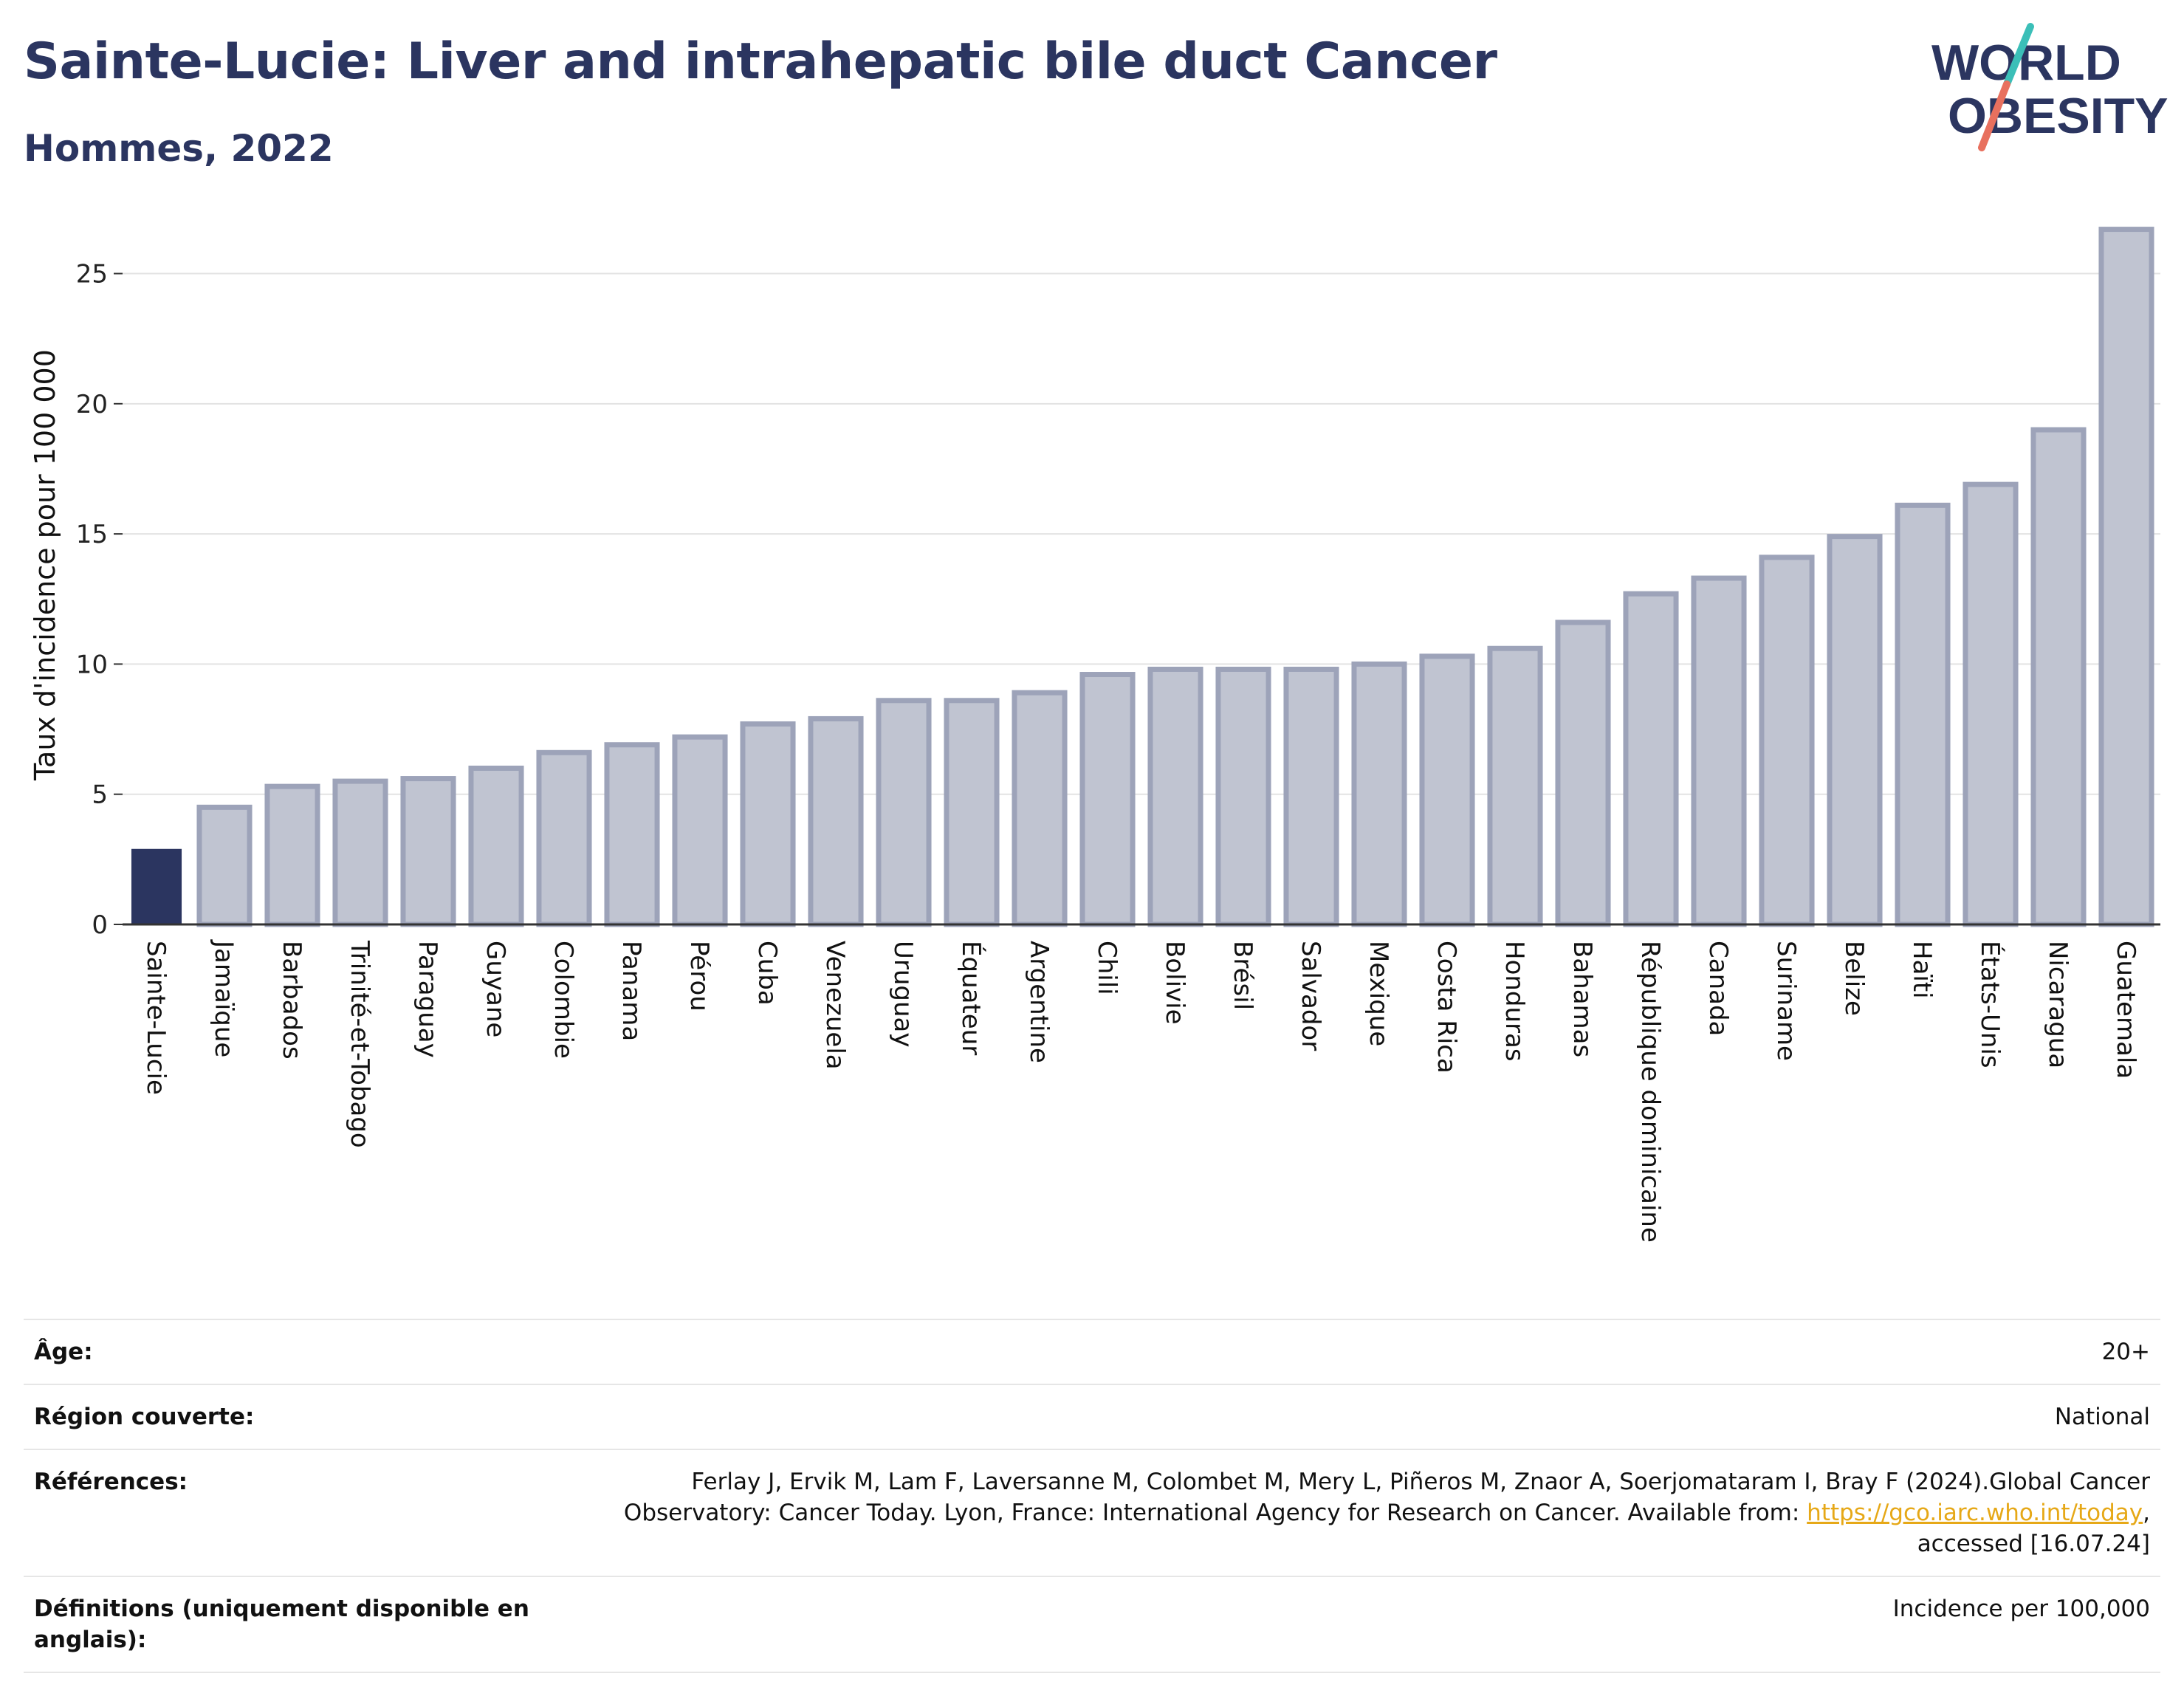 The image size is (2184, 1696). What do you see at coordinates (1990, 1004) in the screenshot?
I see `x-tick-label-27: États-Unis` at bounding box center [1990, 1004].